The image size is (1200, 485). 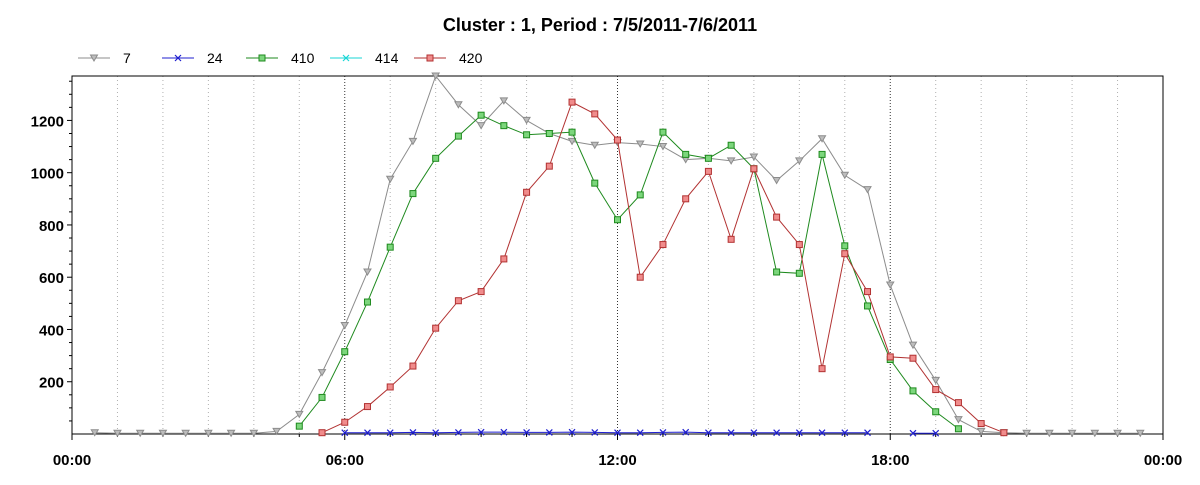 I want to click on x-tick-label: 18:00, so click(x=890, y=460).